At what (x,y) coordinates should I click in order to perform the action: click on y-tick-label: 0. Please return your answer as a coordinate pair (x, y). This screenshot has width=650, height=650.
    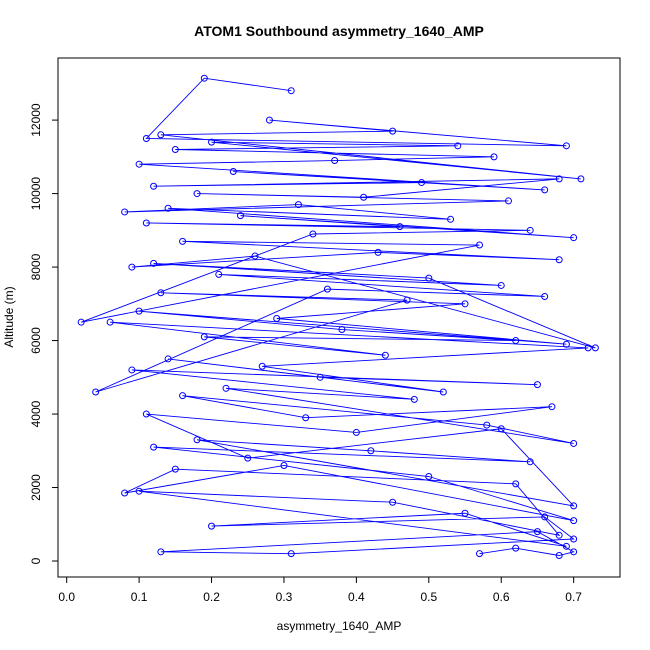
    Looking at the image, I should click on (36, 560).